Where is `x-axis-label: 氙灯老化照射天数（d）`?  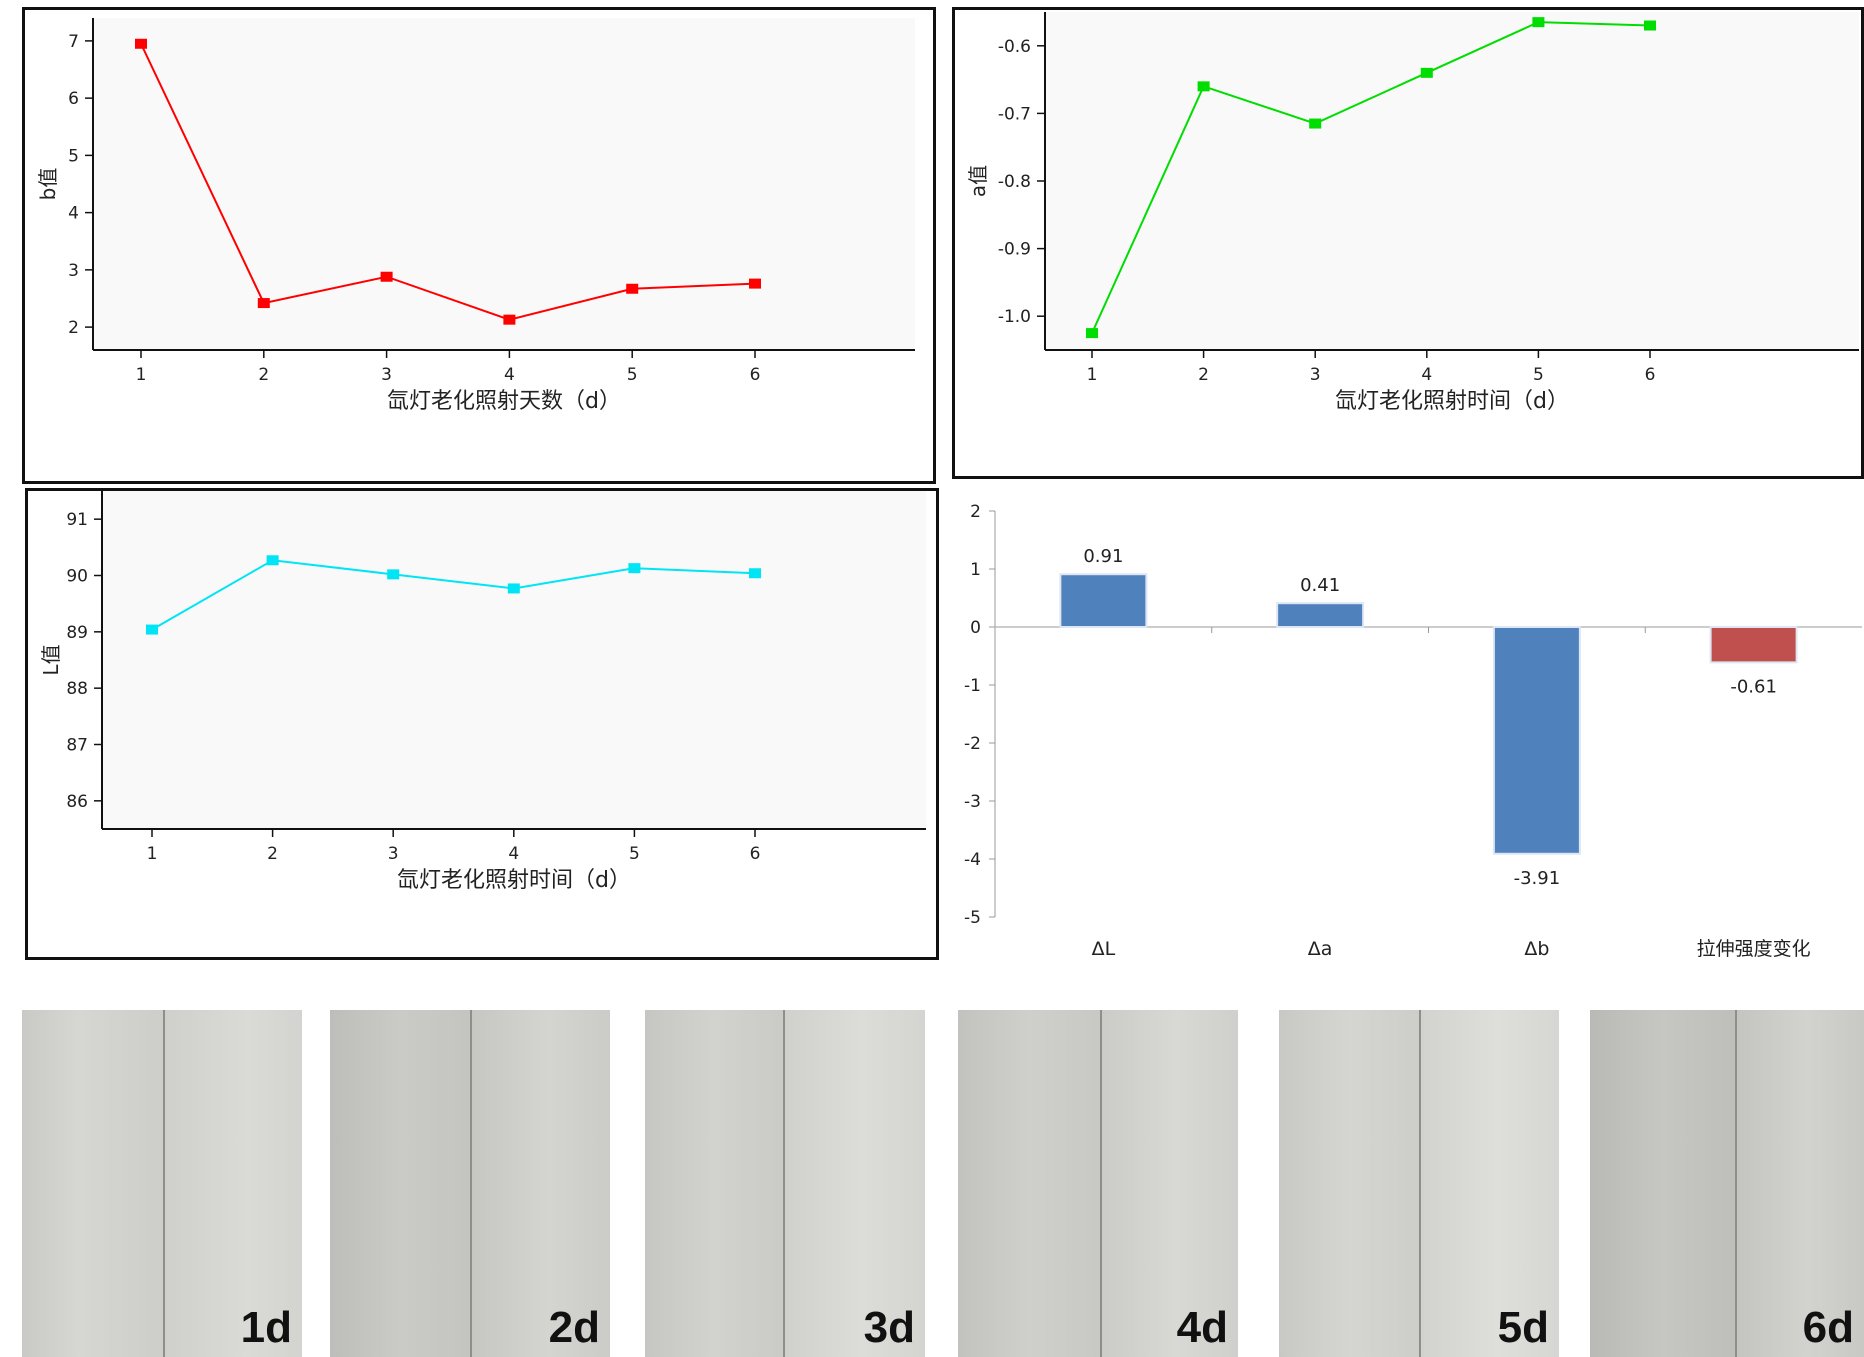
x-axis-label: 氙灯老化照射天数（d） is located at coordinates (504, 401).